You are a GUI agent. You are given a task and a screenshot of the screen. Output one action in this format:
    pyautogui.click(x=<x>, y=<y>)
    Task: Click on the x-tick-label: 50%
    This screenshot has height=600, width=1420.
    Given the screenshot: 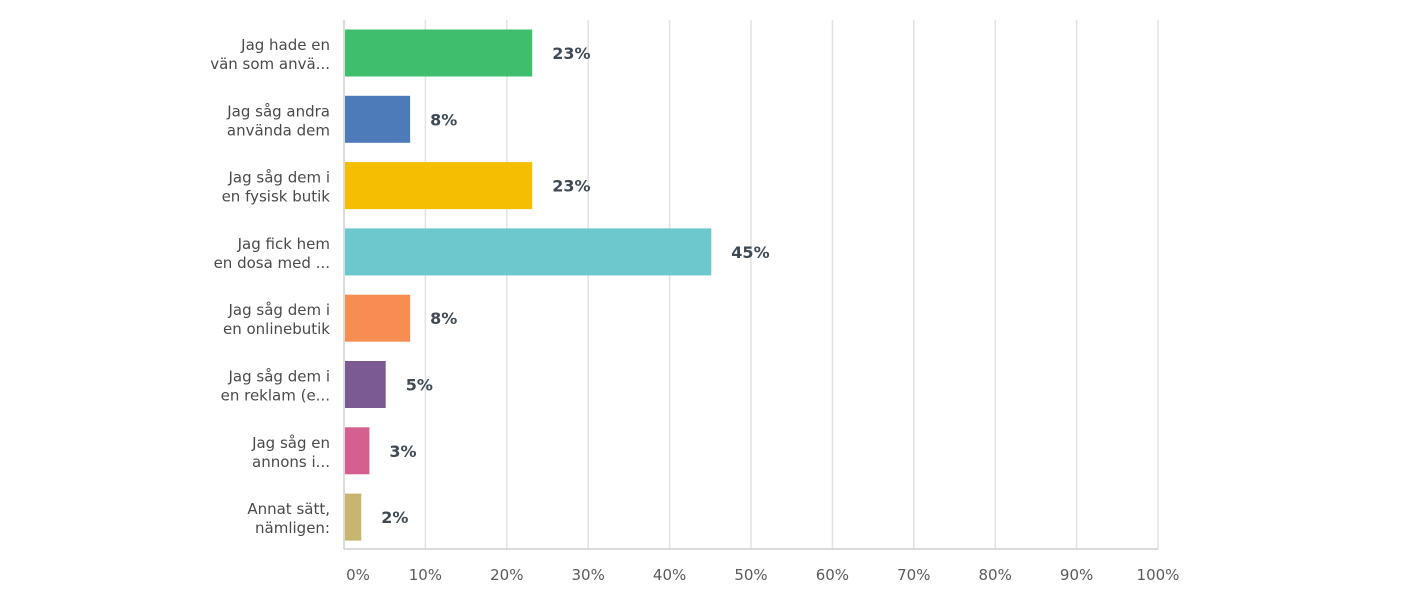 What is the action you would take?
    pyautogui.click(x=750, y=575)
    